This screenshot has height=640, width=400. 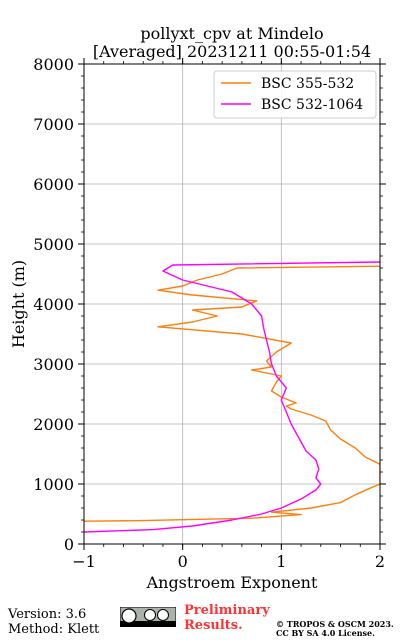 I want to click on cc-license-badge, so click(x=148, y=617).